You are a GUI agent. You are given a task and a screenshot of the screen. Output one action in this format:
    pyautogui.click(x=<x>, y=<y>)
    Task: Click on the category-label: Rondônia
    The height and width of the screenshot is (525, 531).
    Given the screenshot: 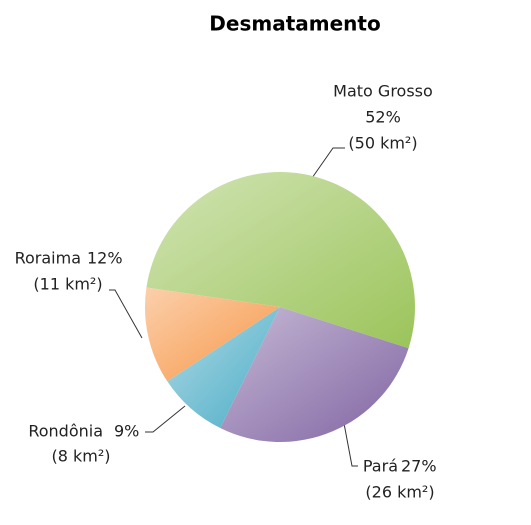 What is the action you would take?
    pyautogui.click(x=65, y=431)
    